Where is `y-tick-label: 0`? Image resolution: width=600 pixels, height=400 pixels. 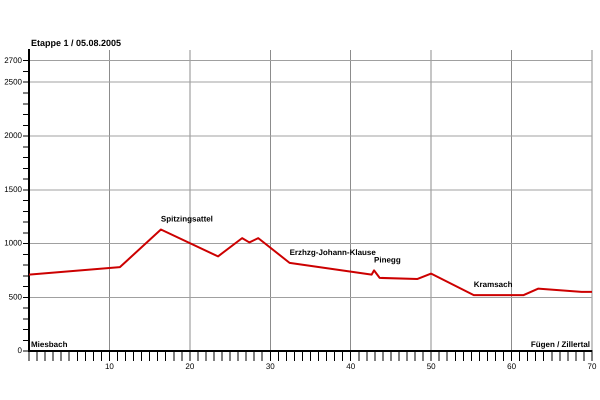 y-tick-label: 0 is located at coordinates (20, 351).